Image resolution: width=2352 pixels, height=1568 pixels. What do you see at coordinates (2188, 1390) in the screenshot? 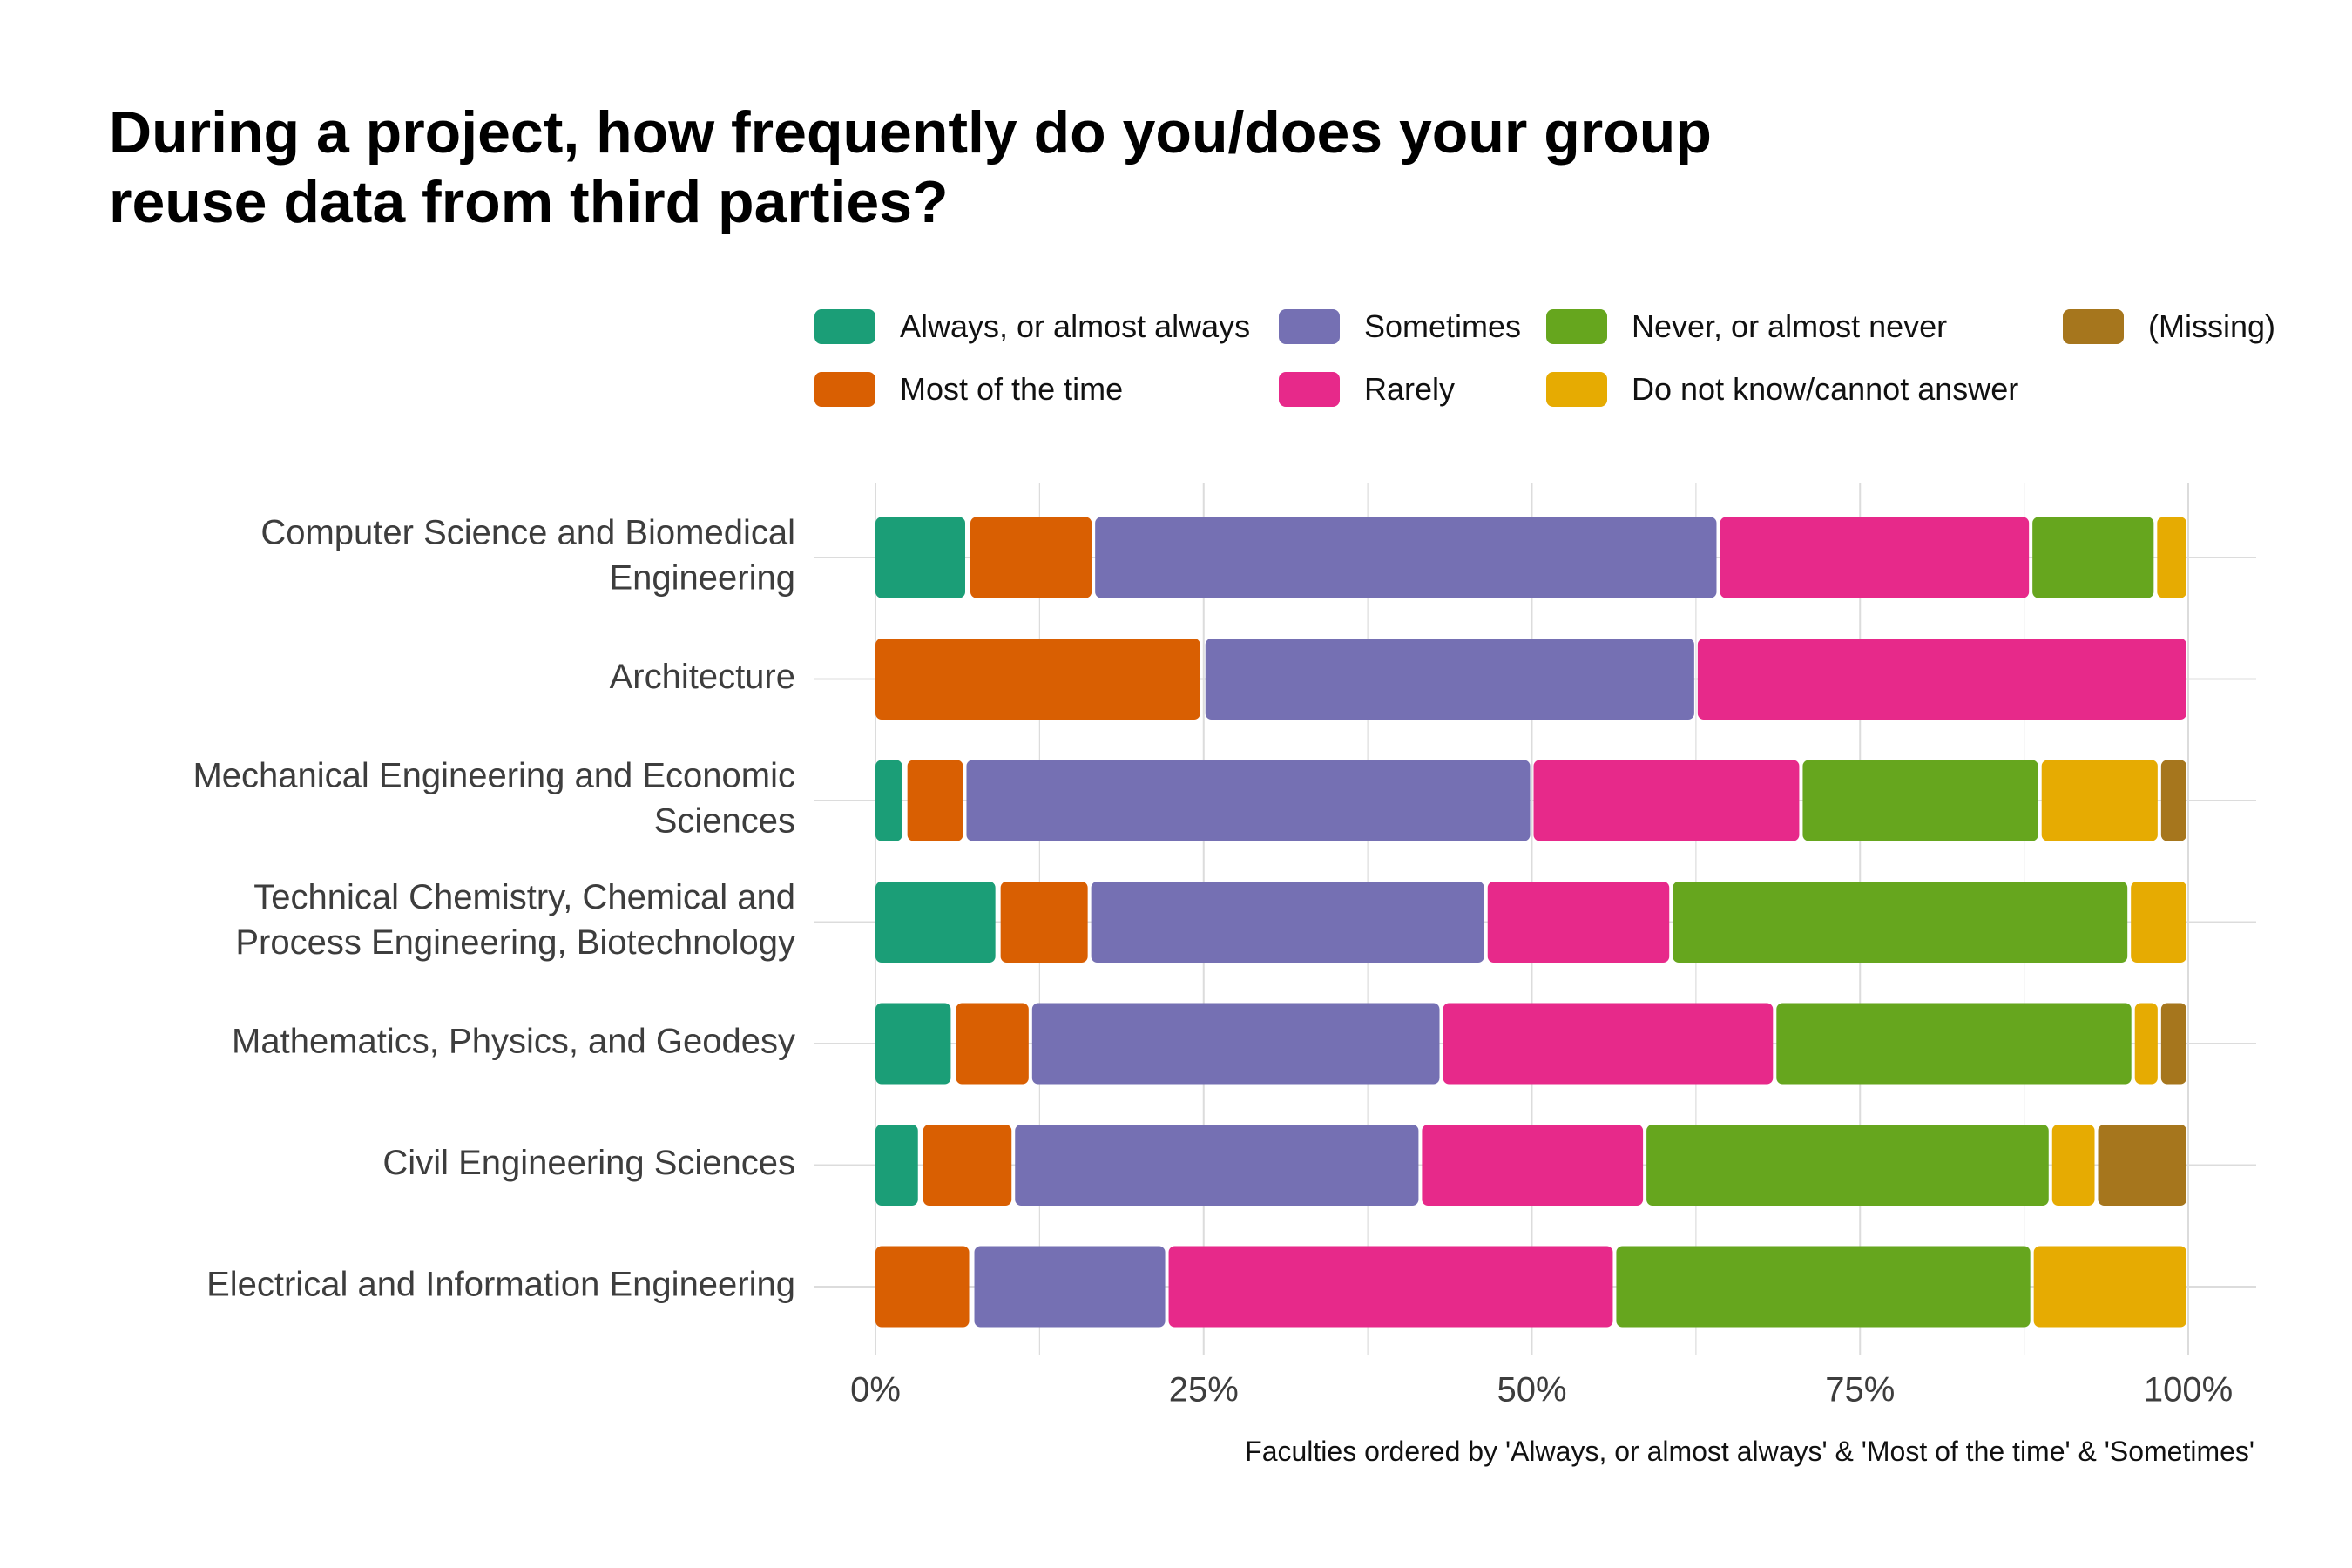
I see `x-tick-label: 100%` at bounding box center [2188, 1390].